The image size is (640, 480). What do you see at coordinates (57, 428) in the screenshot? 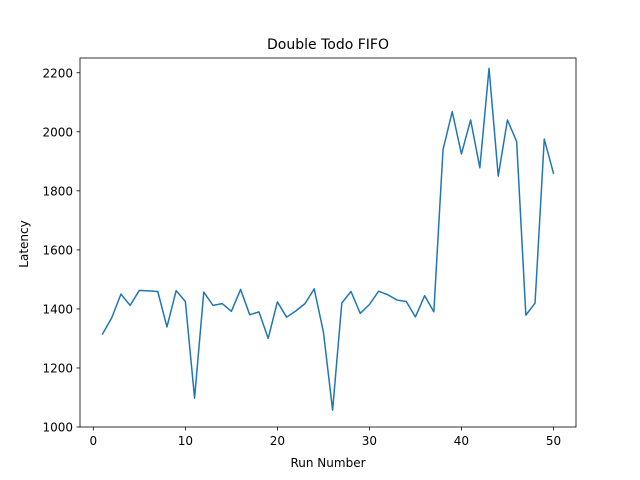
I see `y-tick-label: 1000` at bounding box center [57, 428].